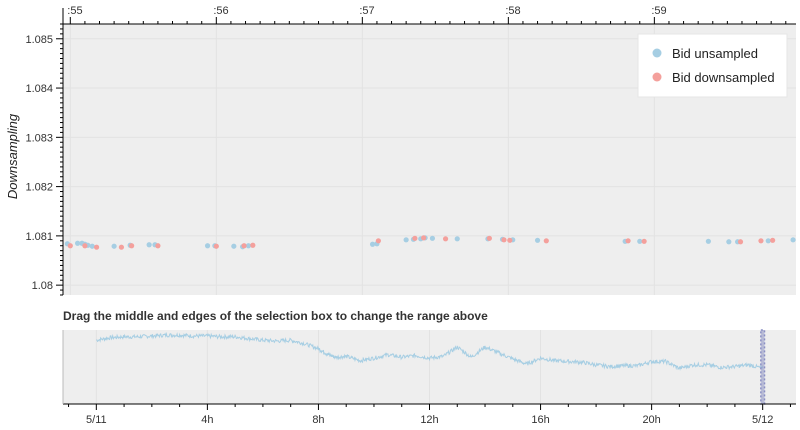 The image size is (800, 430). I want to click on x-tick-label: :59, so click(658, 11).